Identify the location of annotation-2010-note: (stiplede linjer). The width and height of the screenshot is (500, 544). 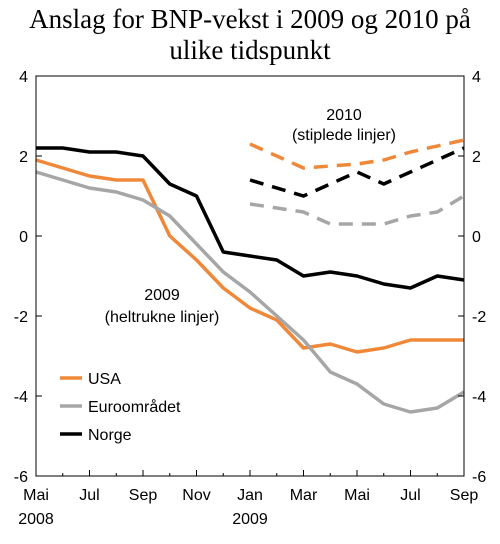
(344, 135).